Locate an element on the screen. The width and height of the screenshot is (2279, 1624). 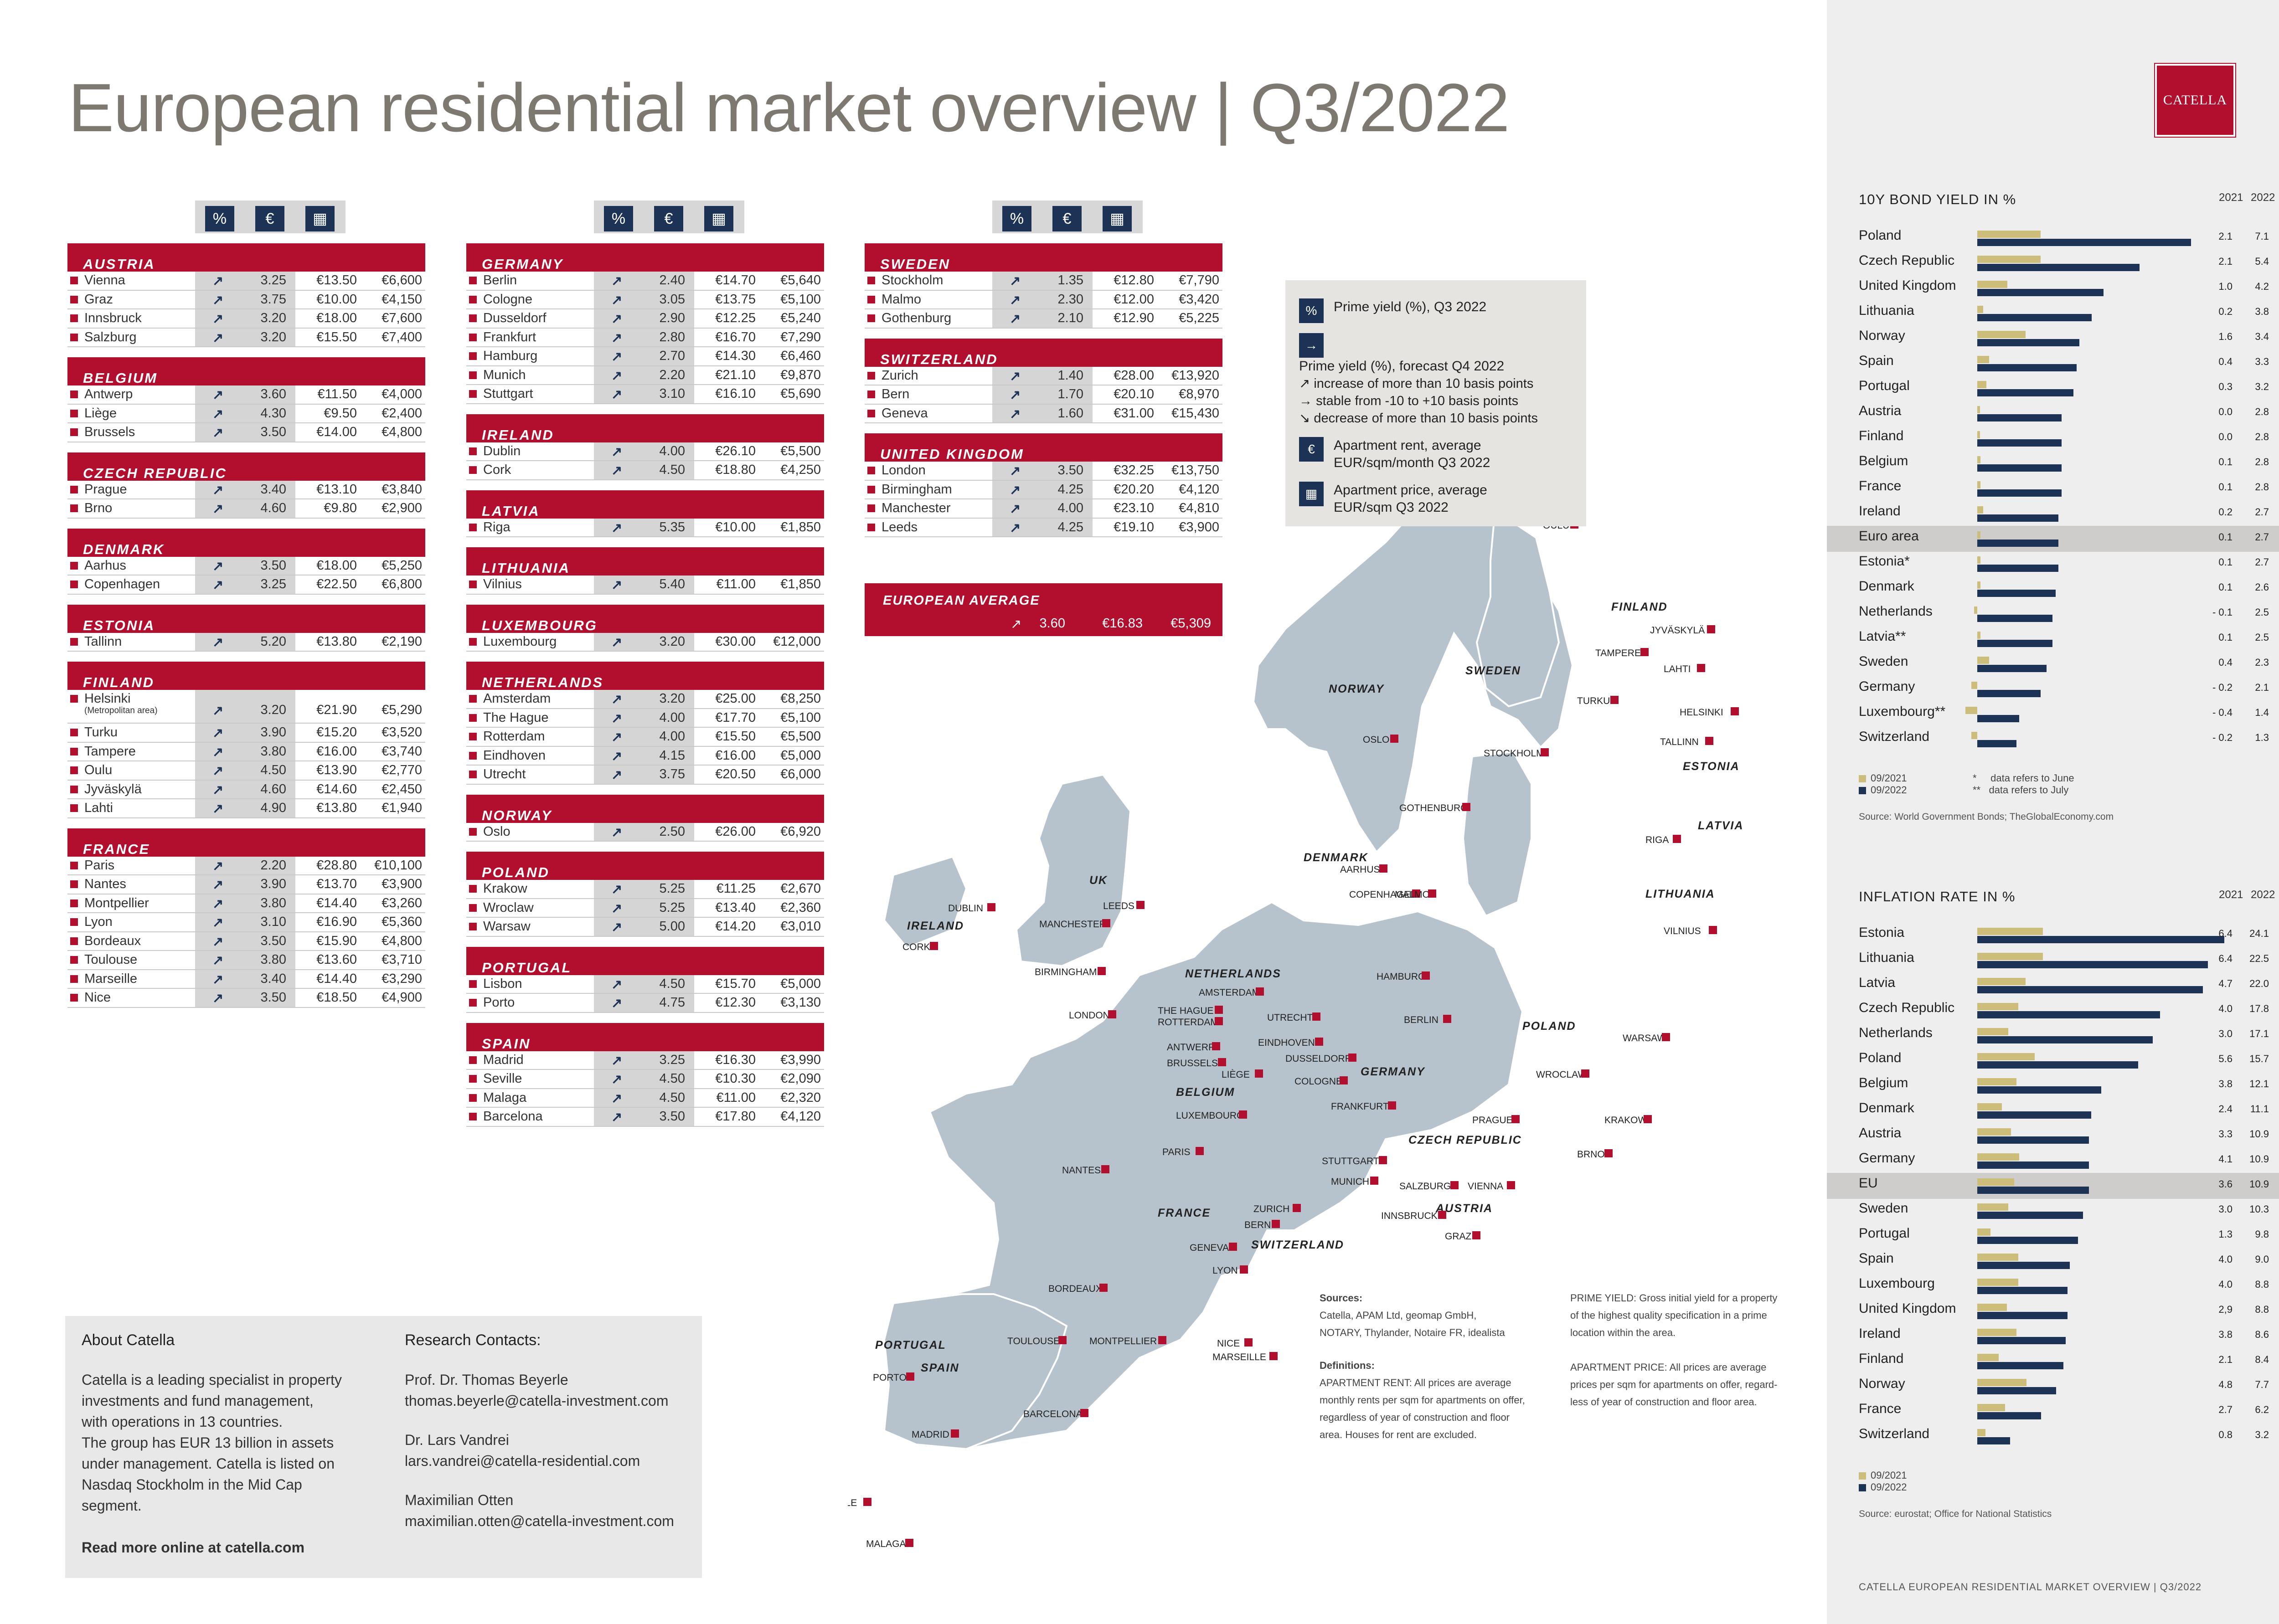
table-row: Cork ↗ 4.50 €18.80 €4,250 is located at coordinates (645, 470).